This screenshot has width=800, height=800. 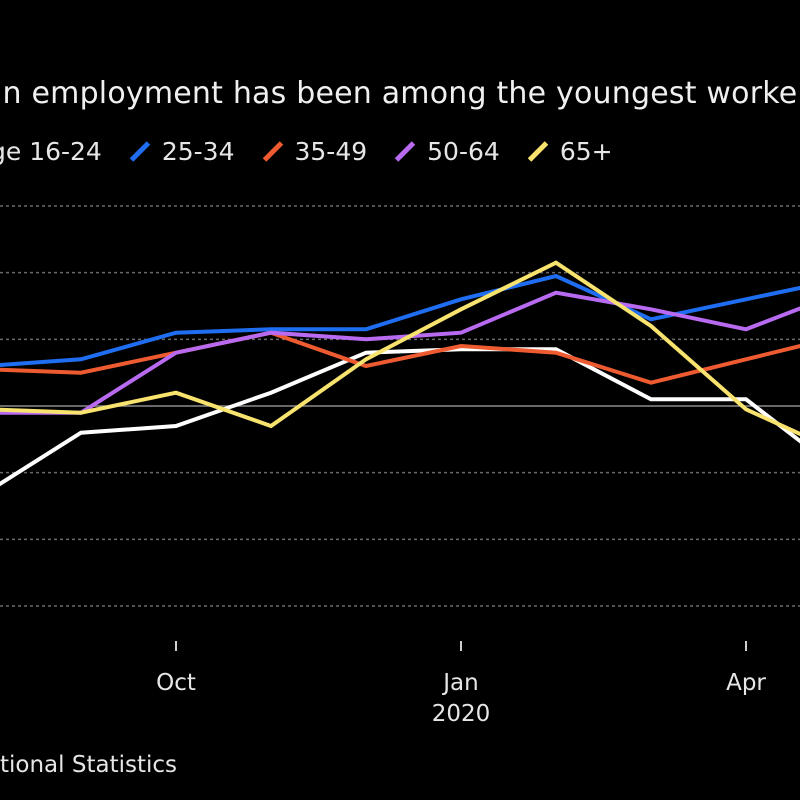 I want to click on legend-label: 65+, so click(x=586, y=151).